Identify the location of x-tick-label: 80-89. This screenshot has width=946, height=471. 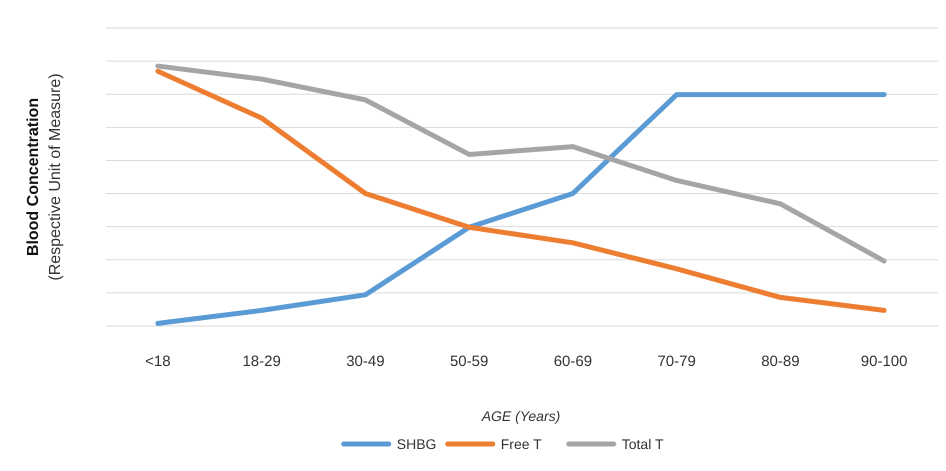
(780, 361).